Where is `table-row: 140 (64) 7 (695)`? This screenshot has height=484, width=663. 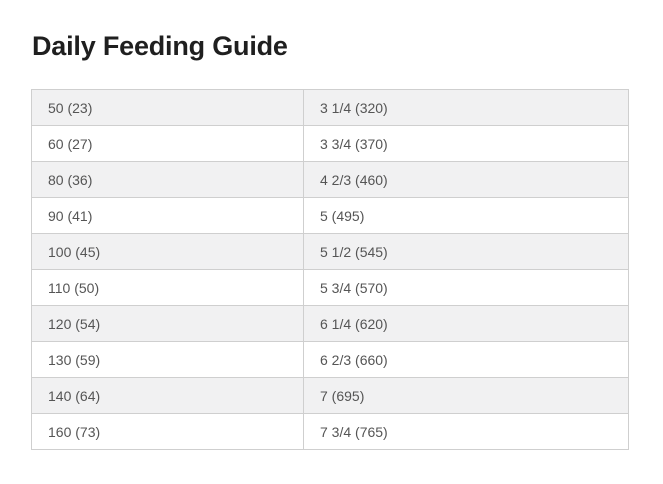
table-row: 140 (64) 7 (695) is located at coordinates (330, 395).